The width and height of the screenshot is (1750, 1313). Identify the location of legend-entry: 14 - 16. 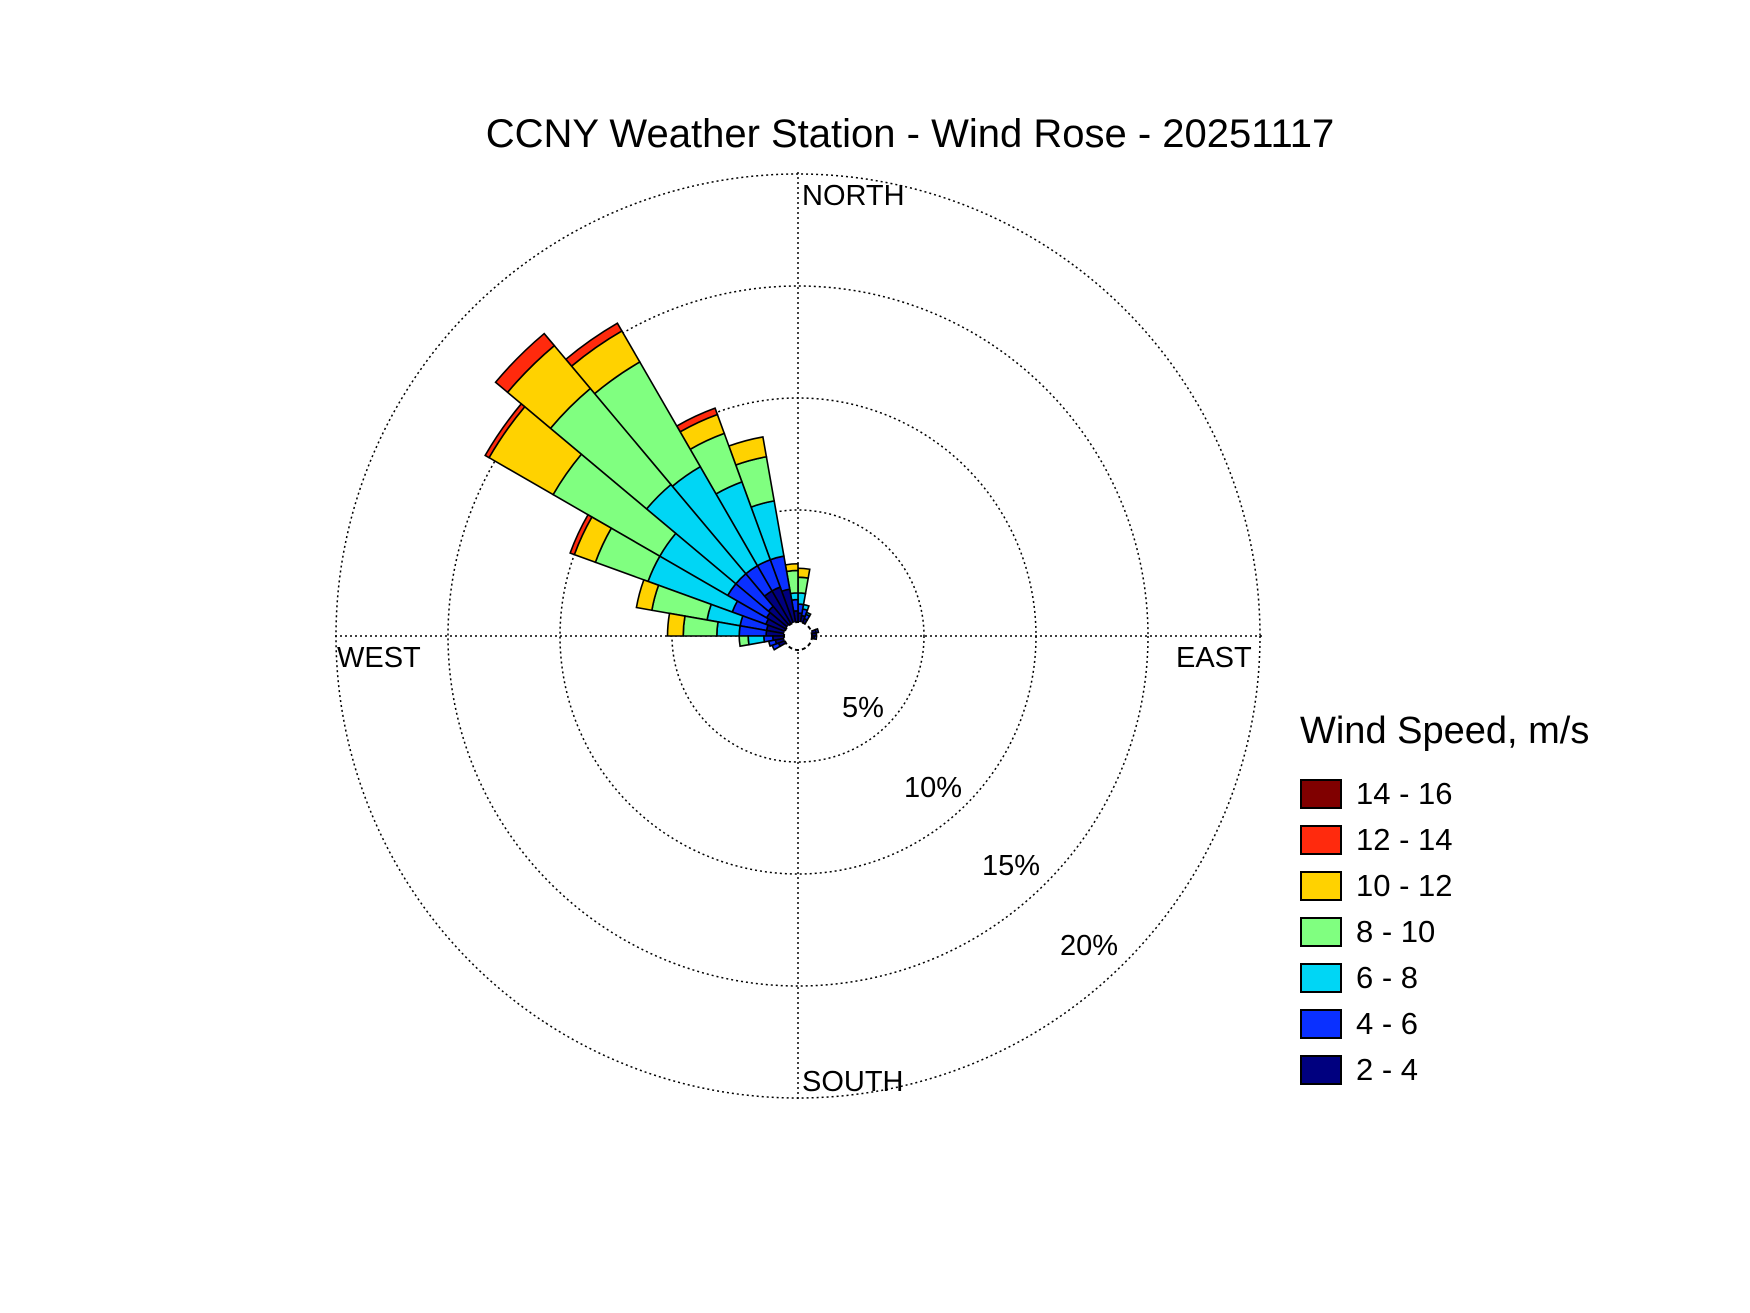
(1444, 794).